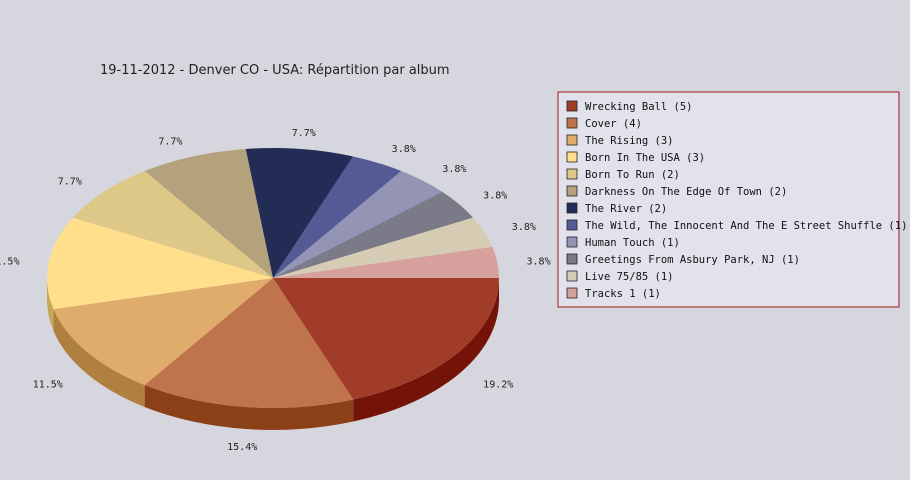  What do you see at coordinates (629, 141) in the screenshot?
I see `legend-item-2: The Rising (3)` at bounding box center [629, 141].